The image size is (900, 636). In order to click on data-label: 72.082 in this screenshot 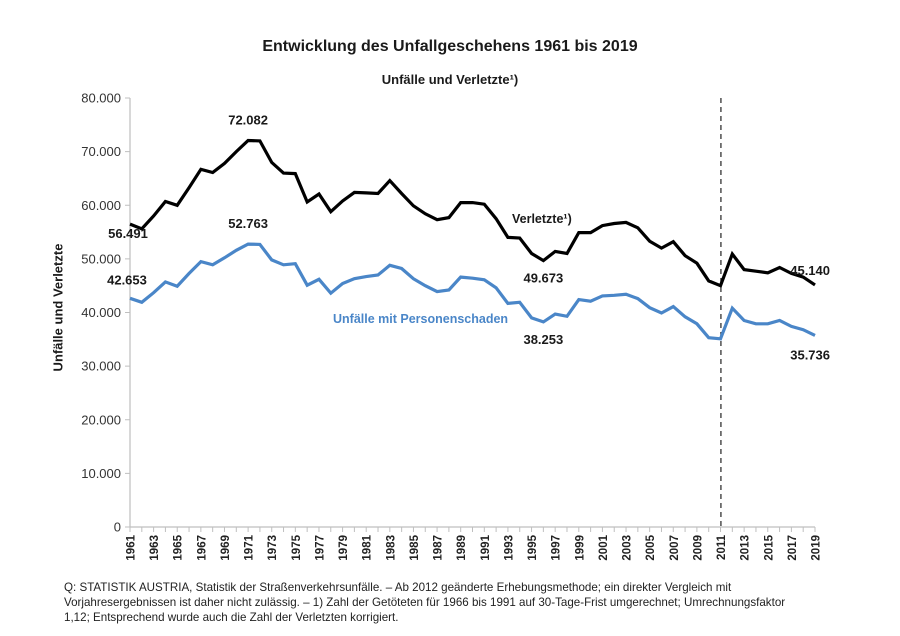, I will do `click(248, 119)`.